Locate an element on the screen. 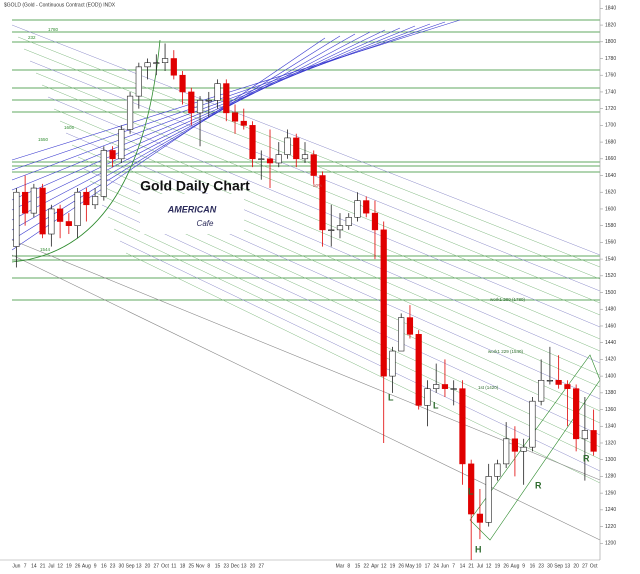 The width and height of the screenshot is (640, 574). x-tick-label: Aug is located at coordinates (86, 566).